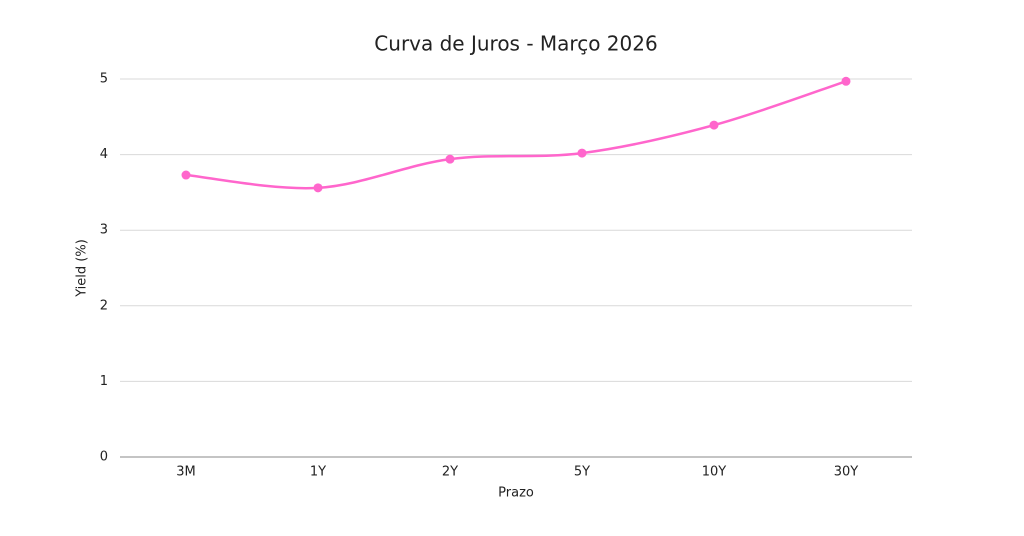 The height and width of the screenshot is (536, 1024). What do you see at coordinates (104, 305) in the screenshot?
I see `y-tick-label: 2` at bounding box center [104, 305].